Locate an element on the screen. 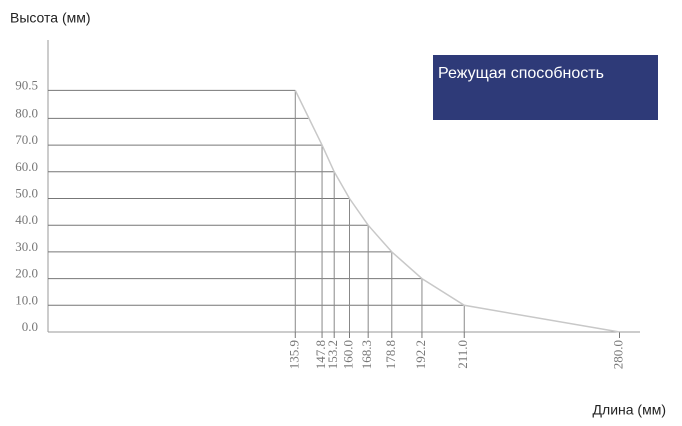  x-axis-label: Длина (мм) is located at coordinates (629, 410).